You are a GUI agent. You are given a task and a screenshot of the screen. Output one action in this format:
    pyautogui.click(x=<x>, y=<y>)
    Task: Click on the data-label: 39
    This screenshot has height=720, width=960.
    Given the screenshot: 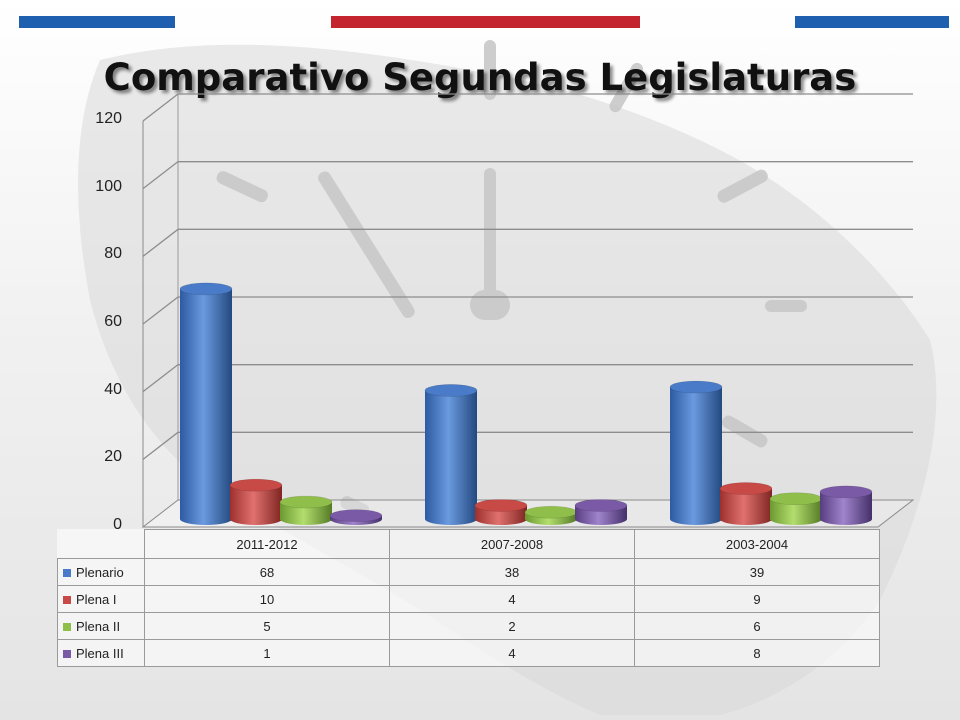 What is the action you would take?
    pyautogui.click(x=757, y=572)
    